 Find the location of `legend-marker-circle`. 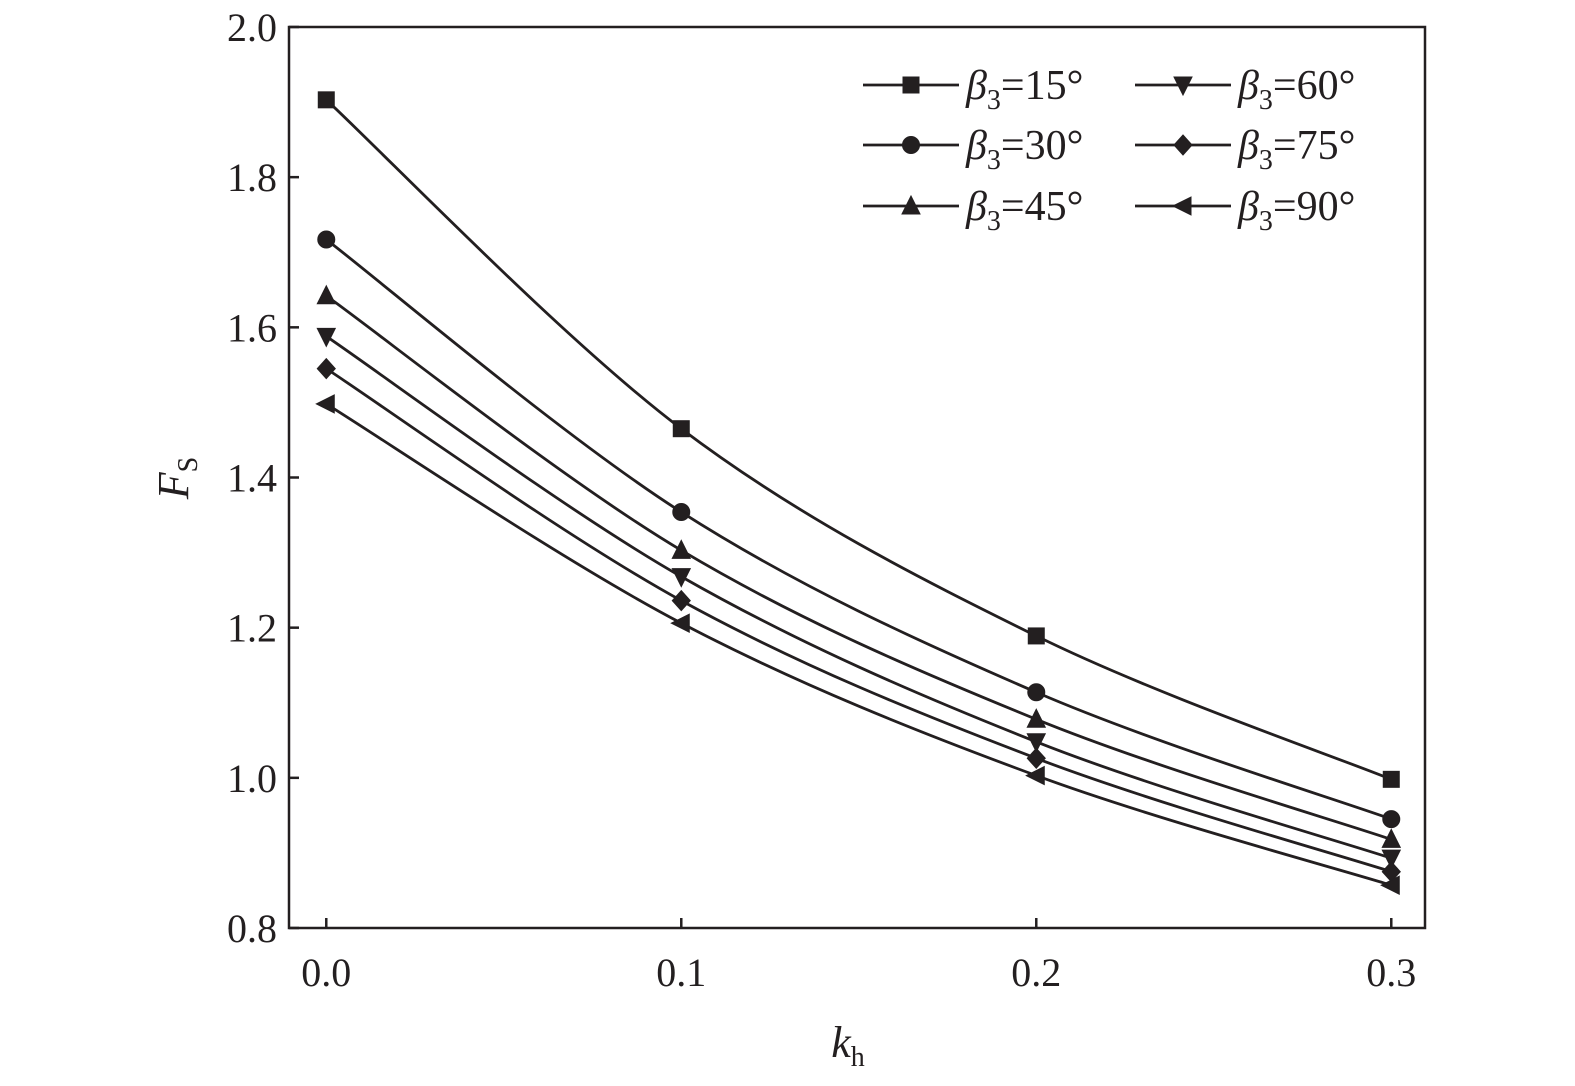

legend-marker-circle is located at coordinates (911, 145).